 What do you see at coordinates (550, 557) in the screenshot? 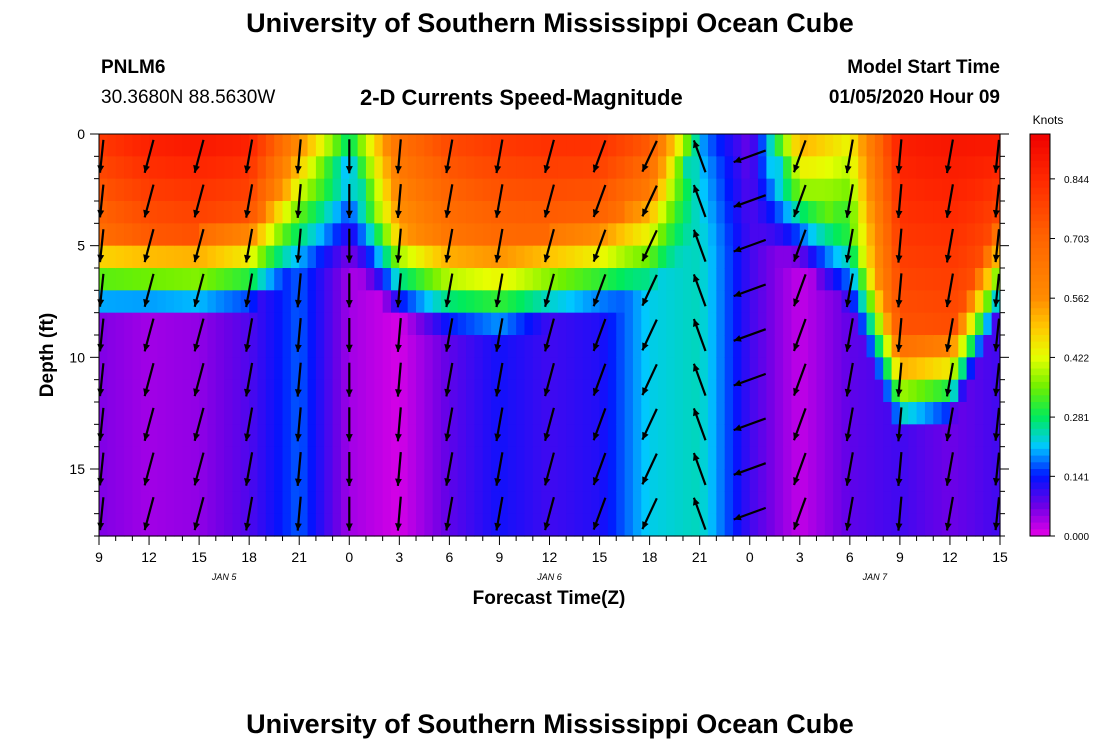
I see `x-tick-label: 12` at bounding box center [550, 557].